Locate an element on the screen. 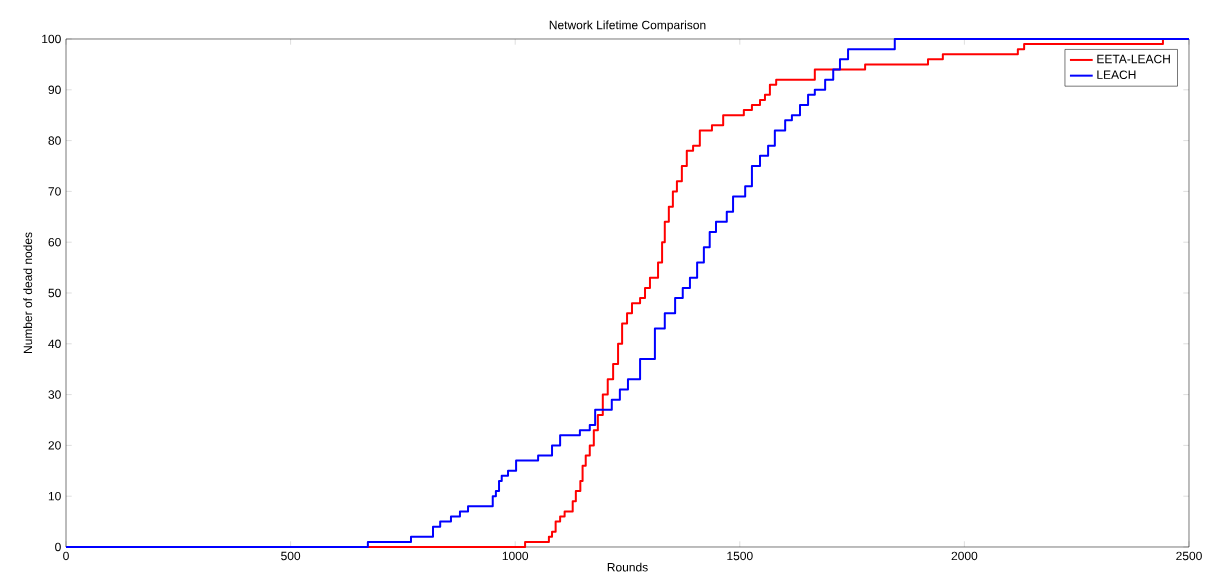 The width and height of the screenshot is (1207, 582). y-tick-label: 50 is located at coordinates (54, 293).